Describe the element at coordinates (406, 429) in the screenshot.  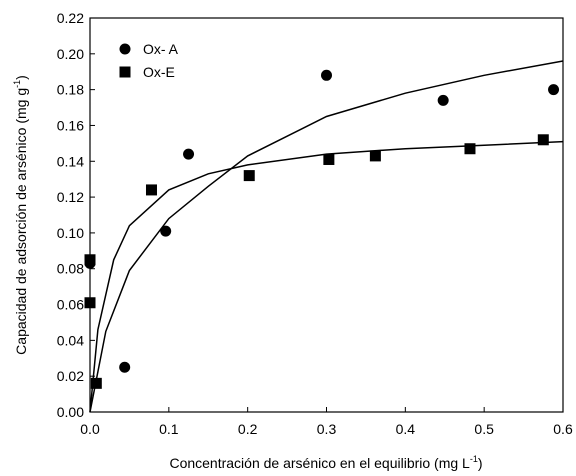
I see `x-tick-label: 0.4` at that location.